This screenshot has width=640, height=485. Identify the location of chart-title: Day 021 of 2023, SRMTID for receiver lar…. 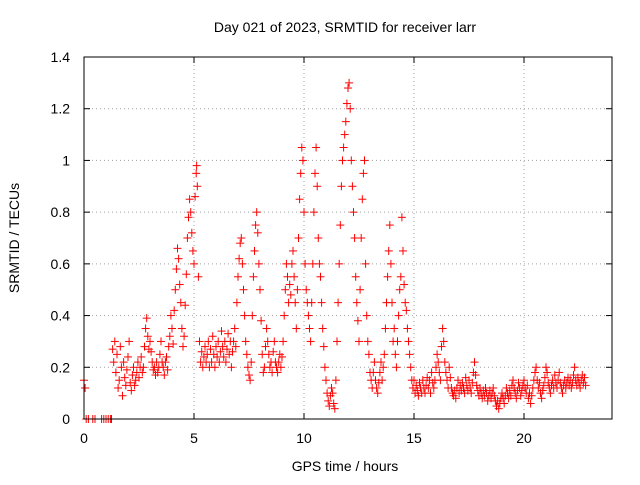
(345, 27).